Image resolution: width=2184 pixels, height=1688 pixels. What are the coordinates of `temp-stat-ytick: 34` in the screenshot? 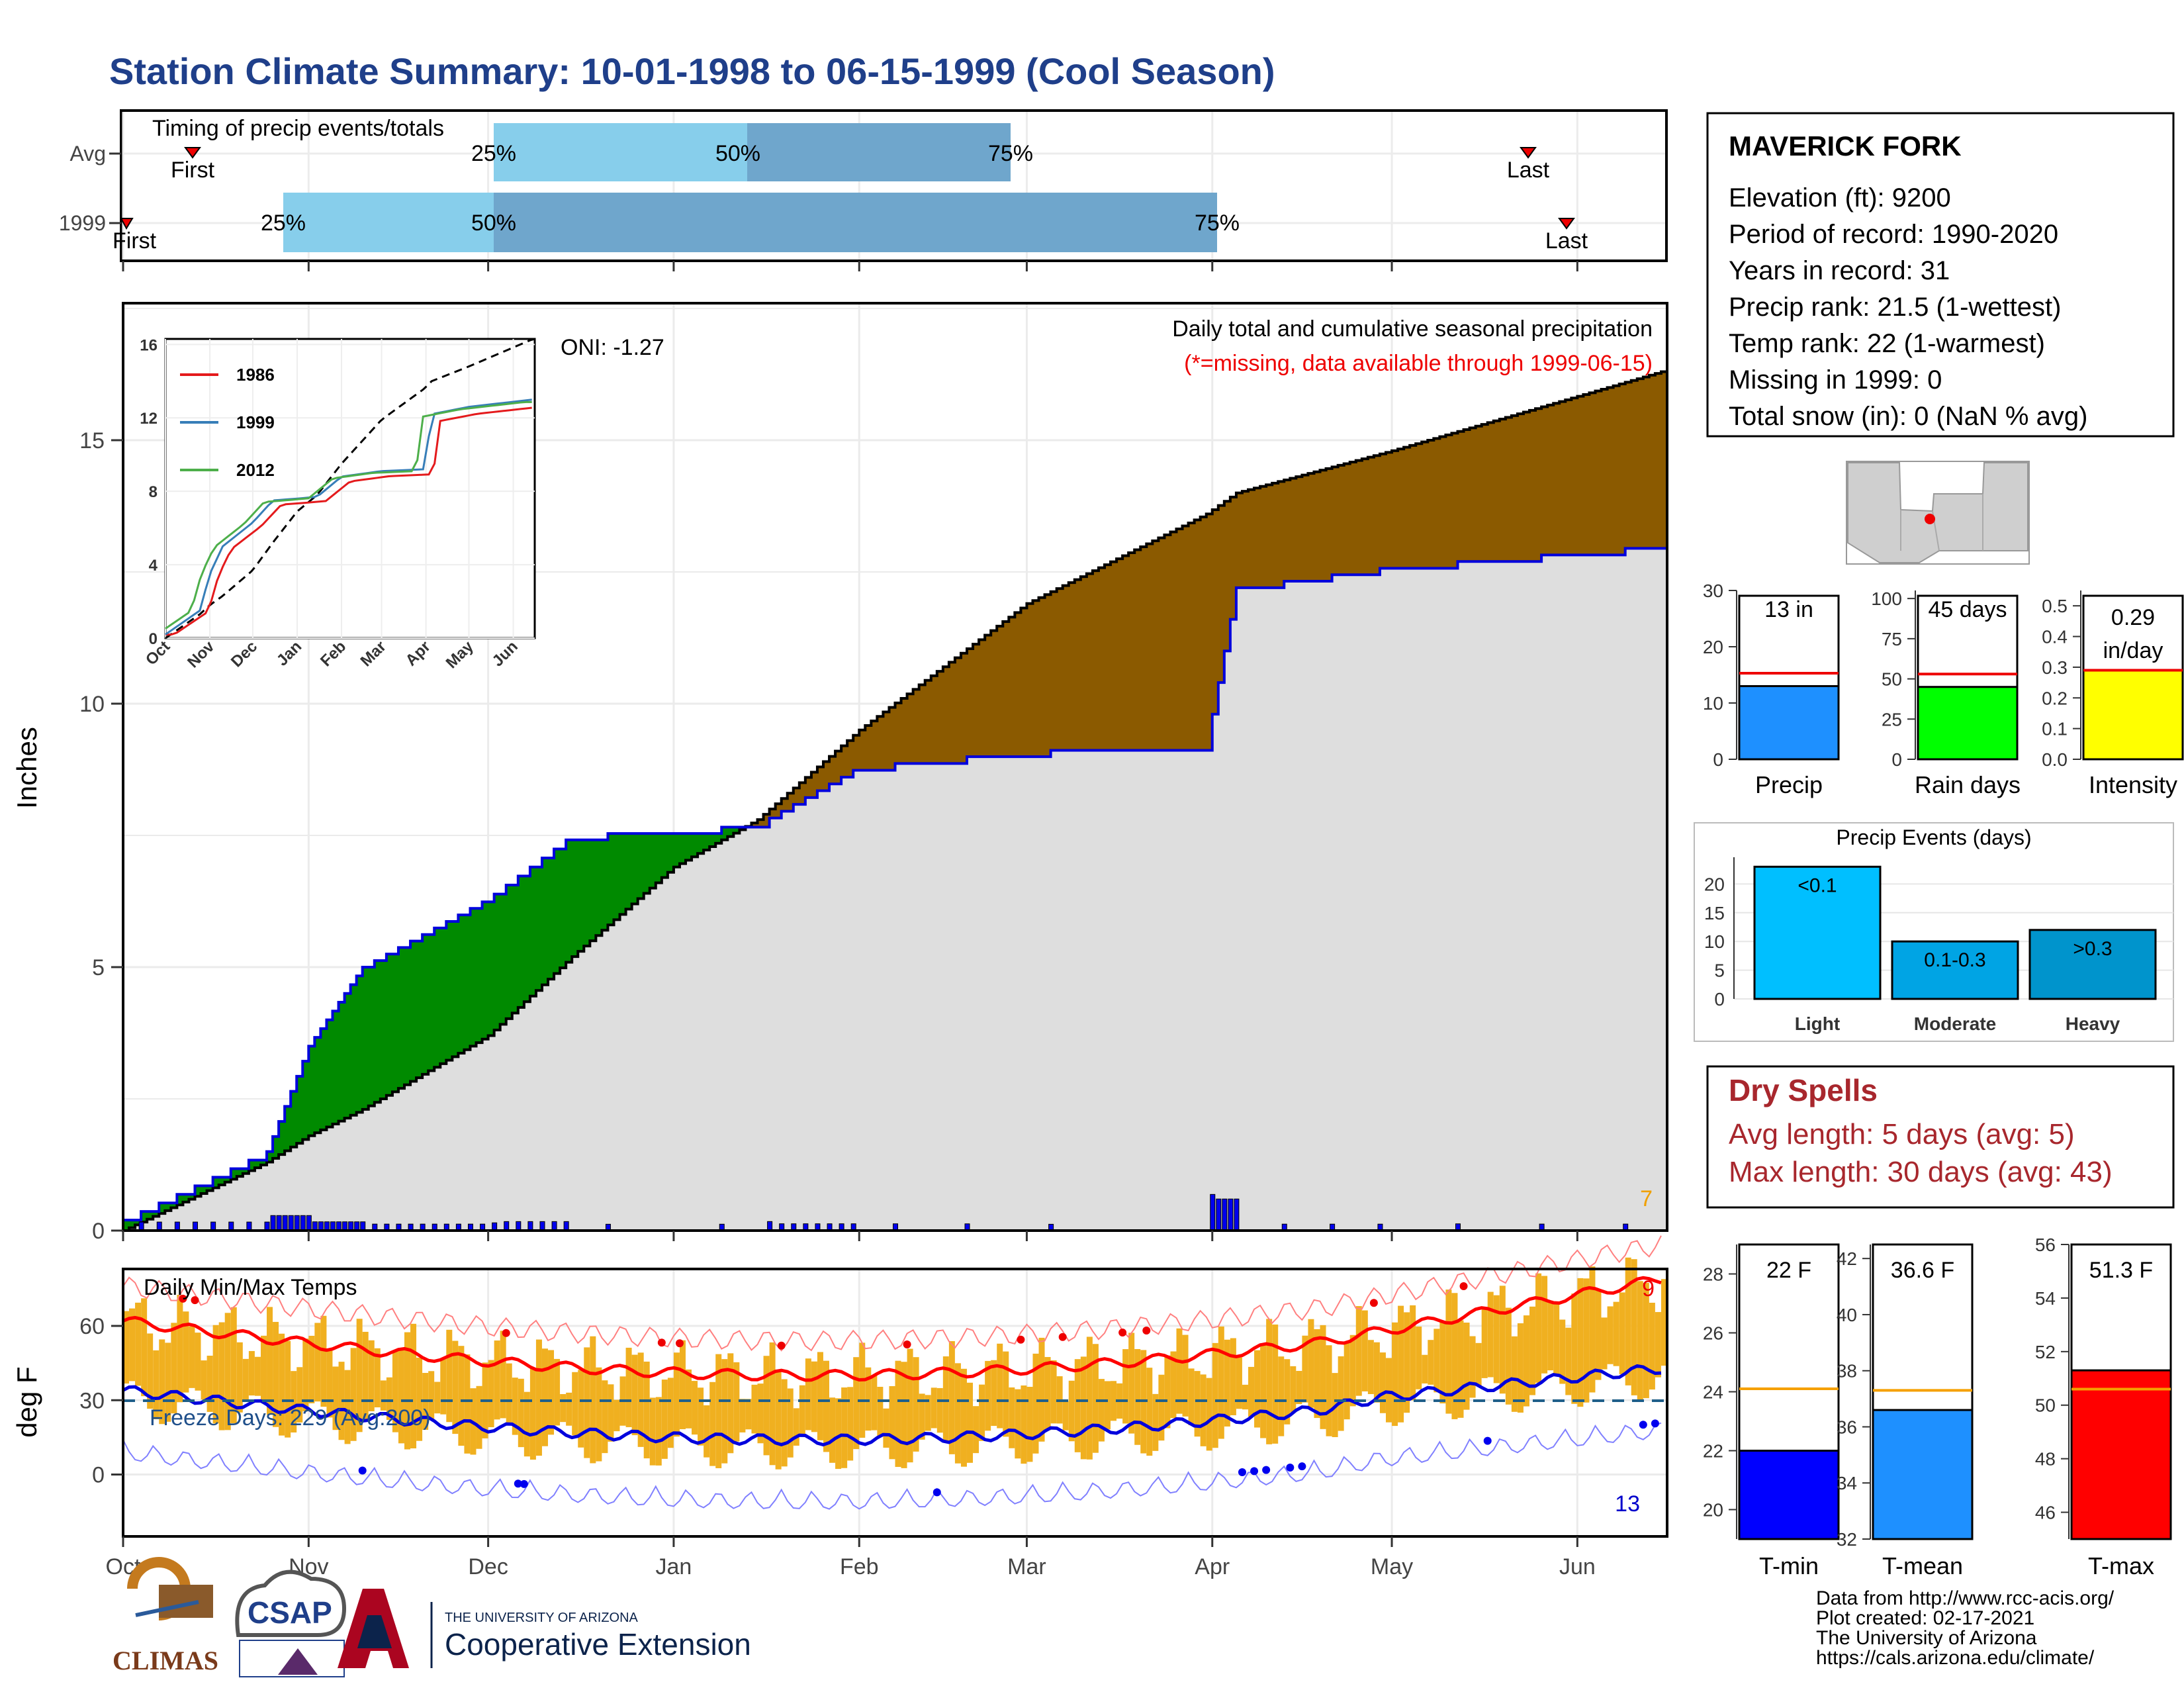 It's located at (1847, 1483).